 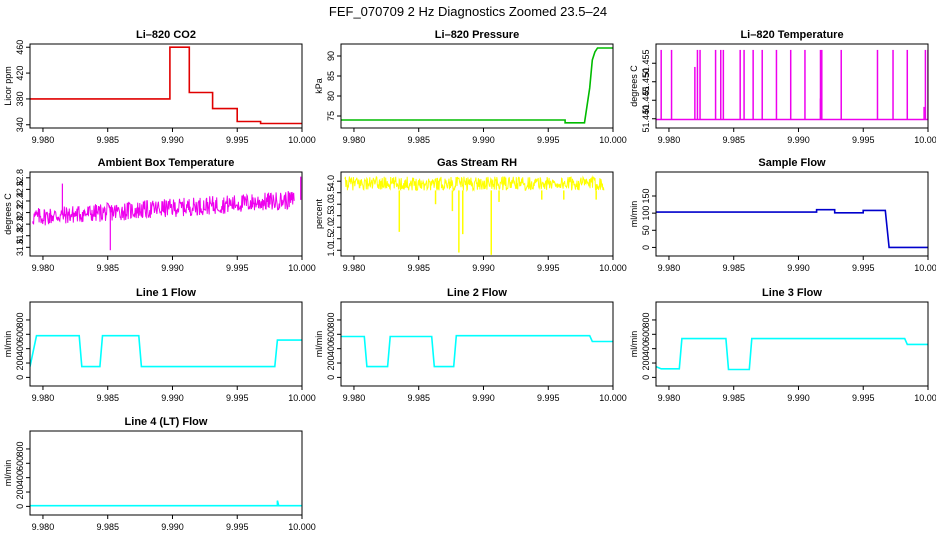 I want to click on y-tick-label: 51.450, so click(x=646, y=82).